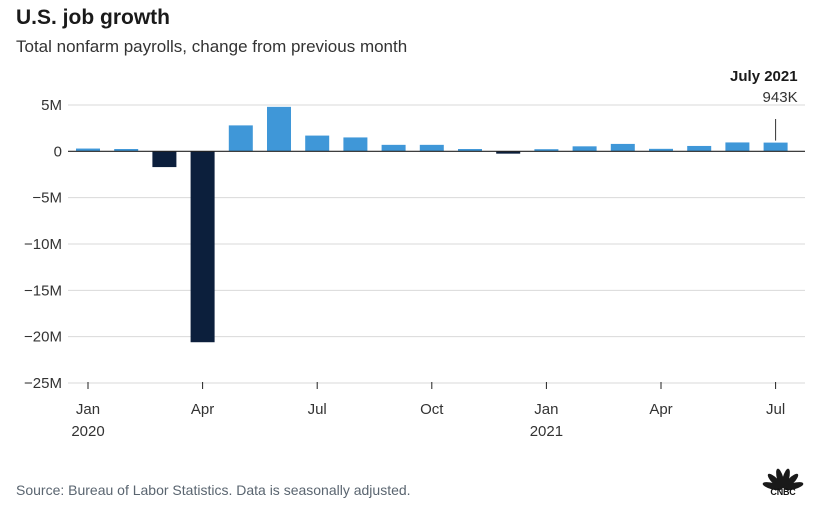 This screenshot has height=516, width=817. Describe the element at coordinates (546, 431) in the screenshot. I see `x-tick-sublabel: 2021` at that location.